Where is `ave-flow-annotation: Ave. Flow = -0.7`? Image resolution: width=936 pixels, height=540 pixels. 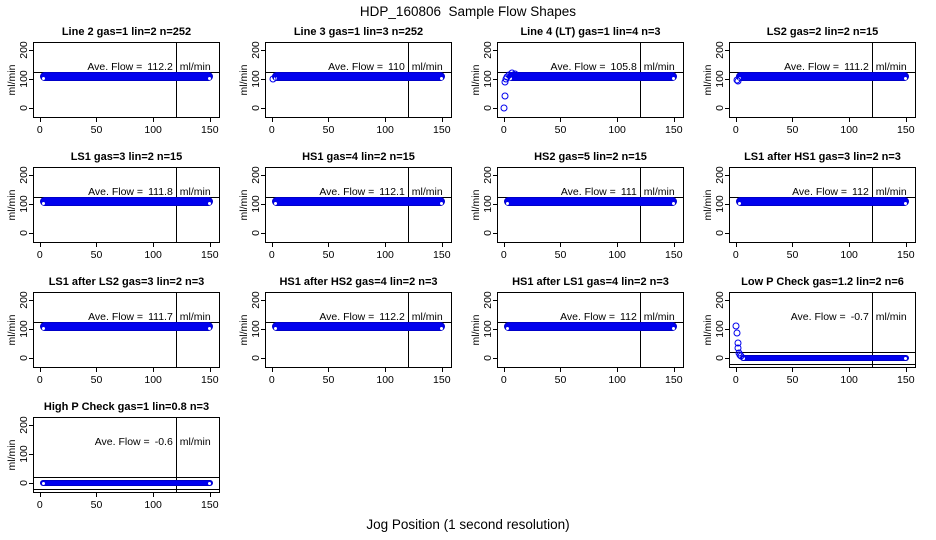
ave-flow-annotation: Ave. Flow = -0.7 is located at coordinates (799, 317).